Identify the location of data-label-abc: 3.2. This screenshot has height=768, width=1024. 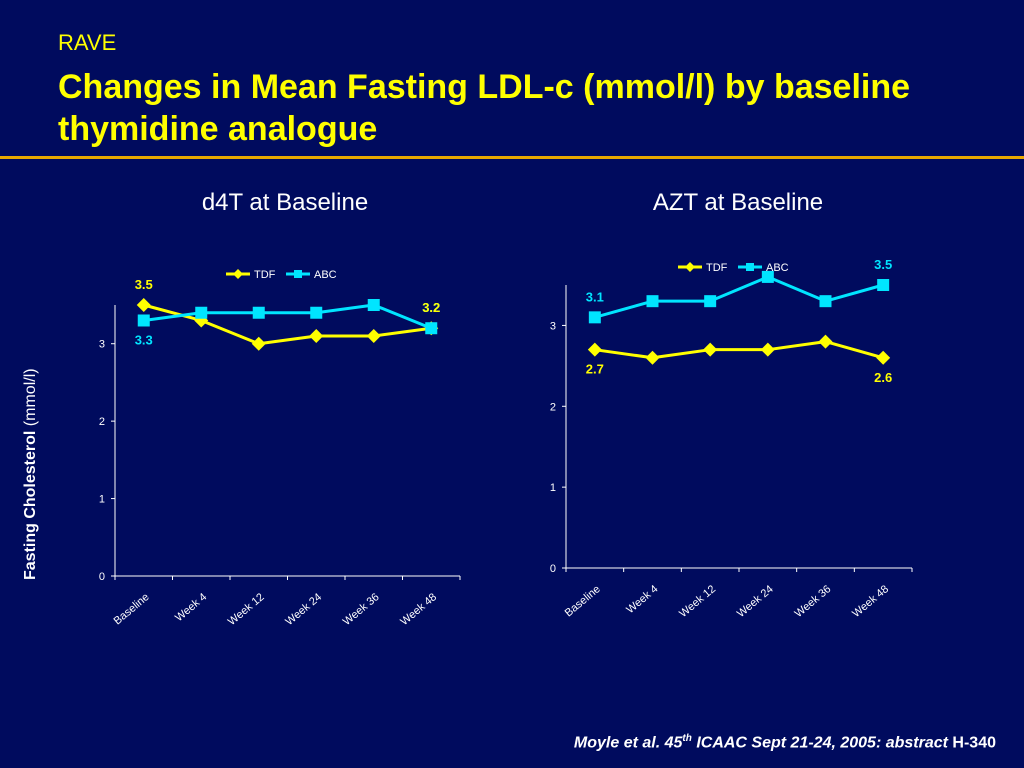
(431, 307).